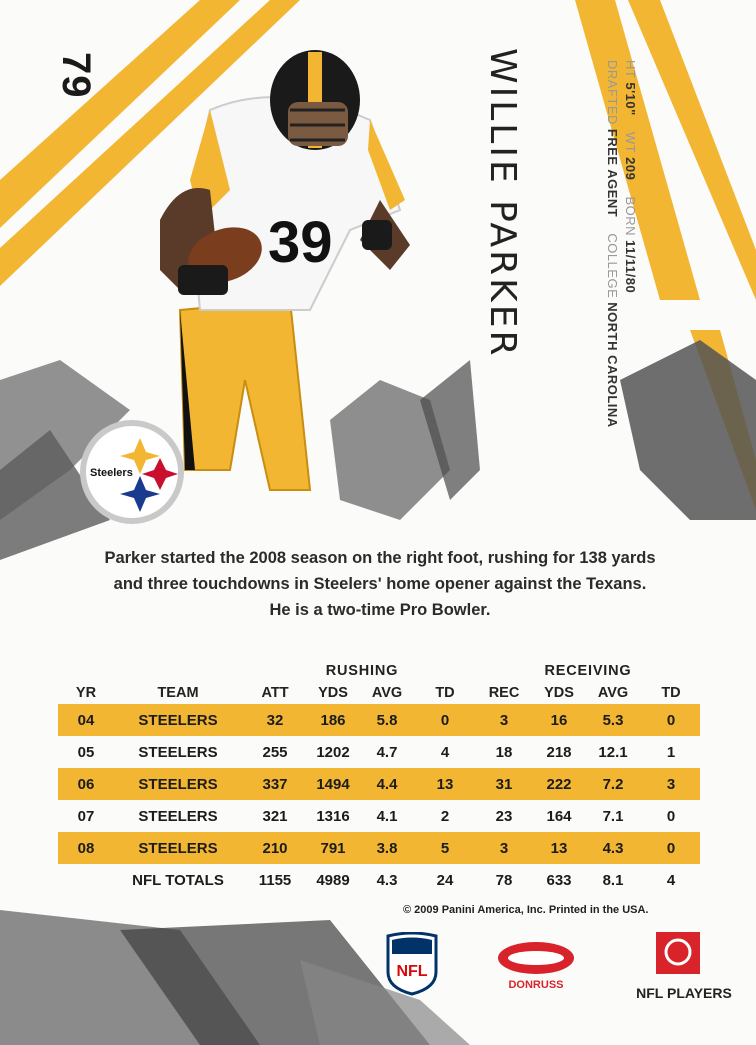  I want to click on cell-att: 321, so click(275, 816).